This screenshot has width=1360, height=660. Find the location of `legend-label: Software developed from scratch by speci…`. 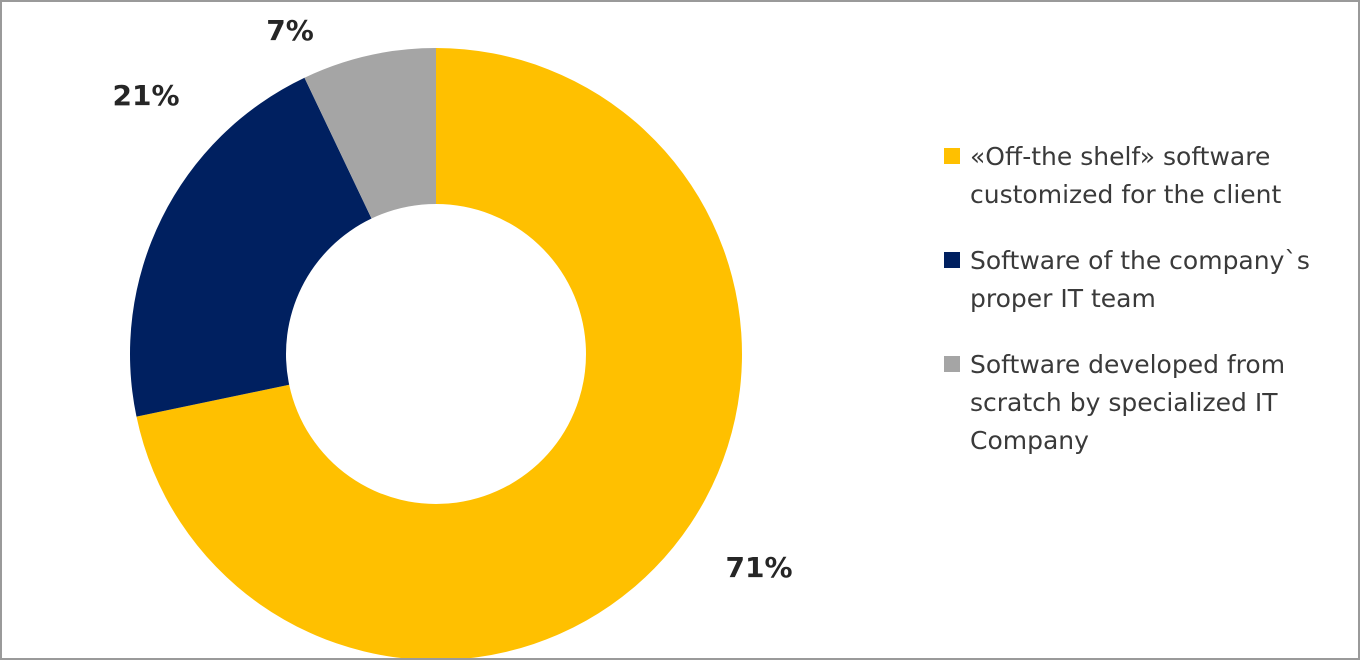

legend-label: Software developed from scratch by speci… is located at coordinates (1128, 402).